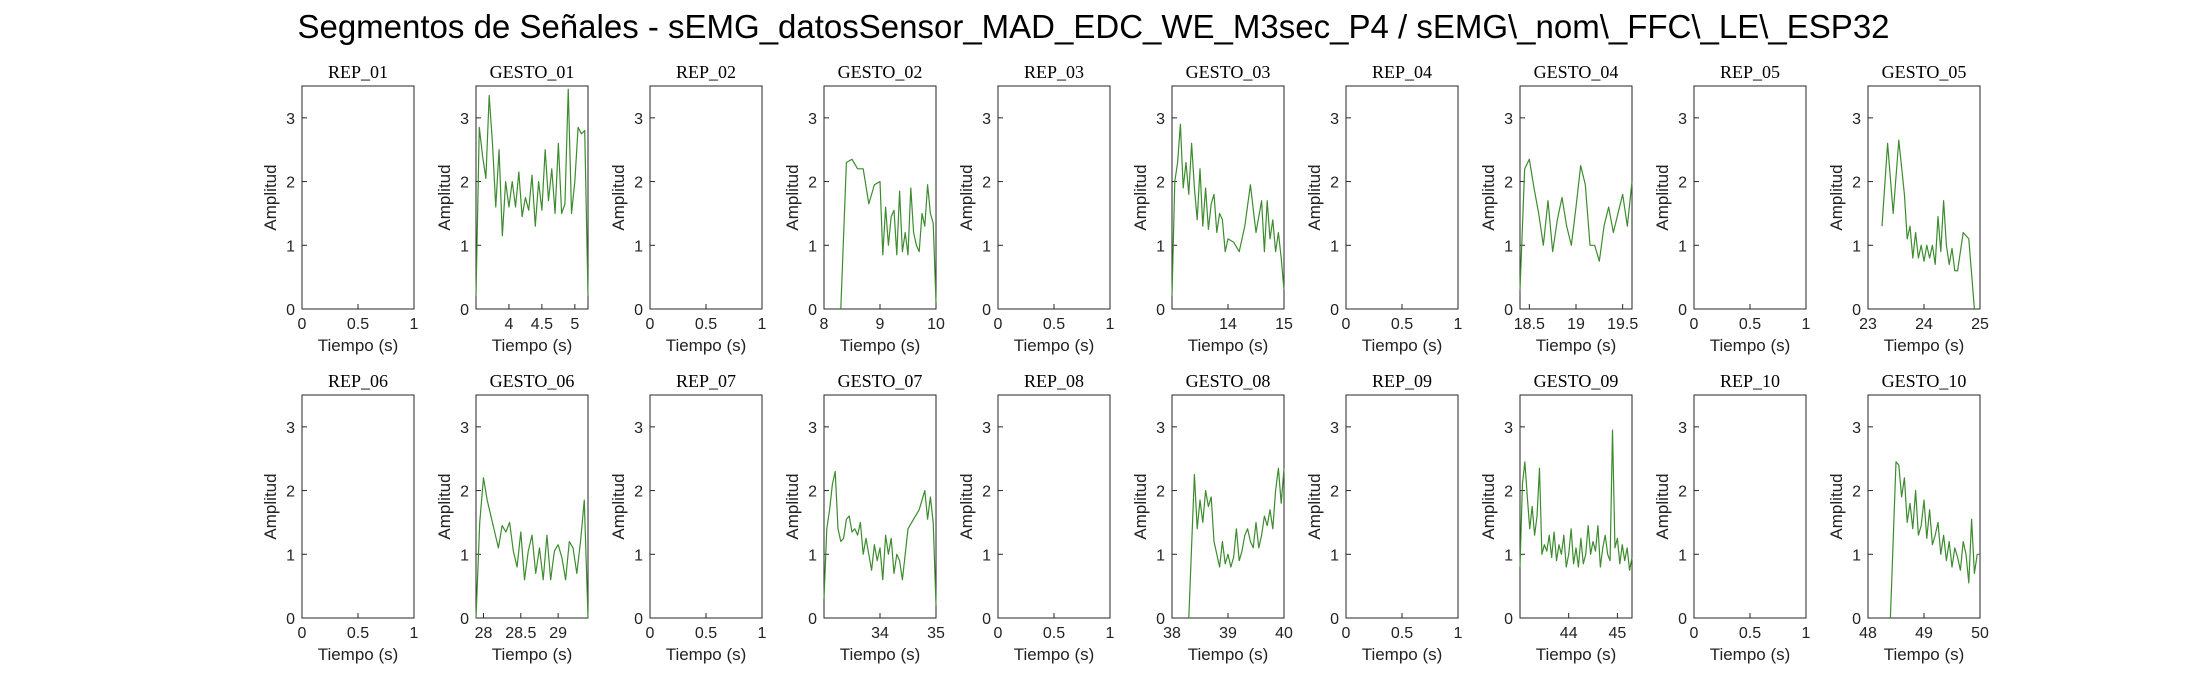  I want to click on x-tick-label: 38, so click(1172, 633).